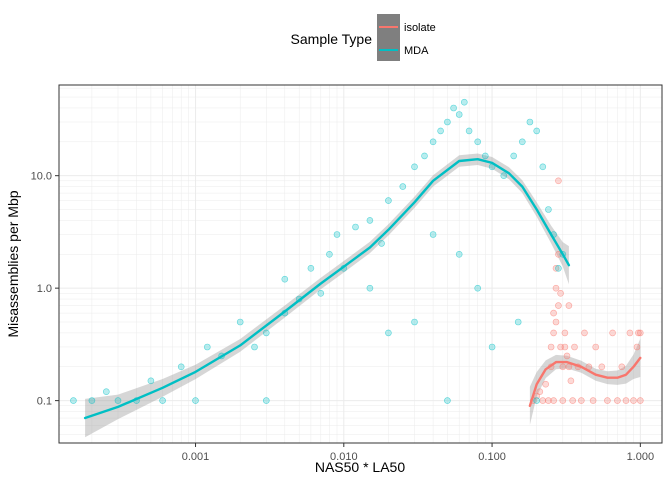  I want to click on confidence-band-isolate, so click(585, 381).